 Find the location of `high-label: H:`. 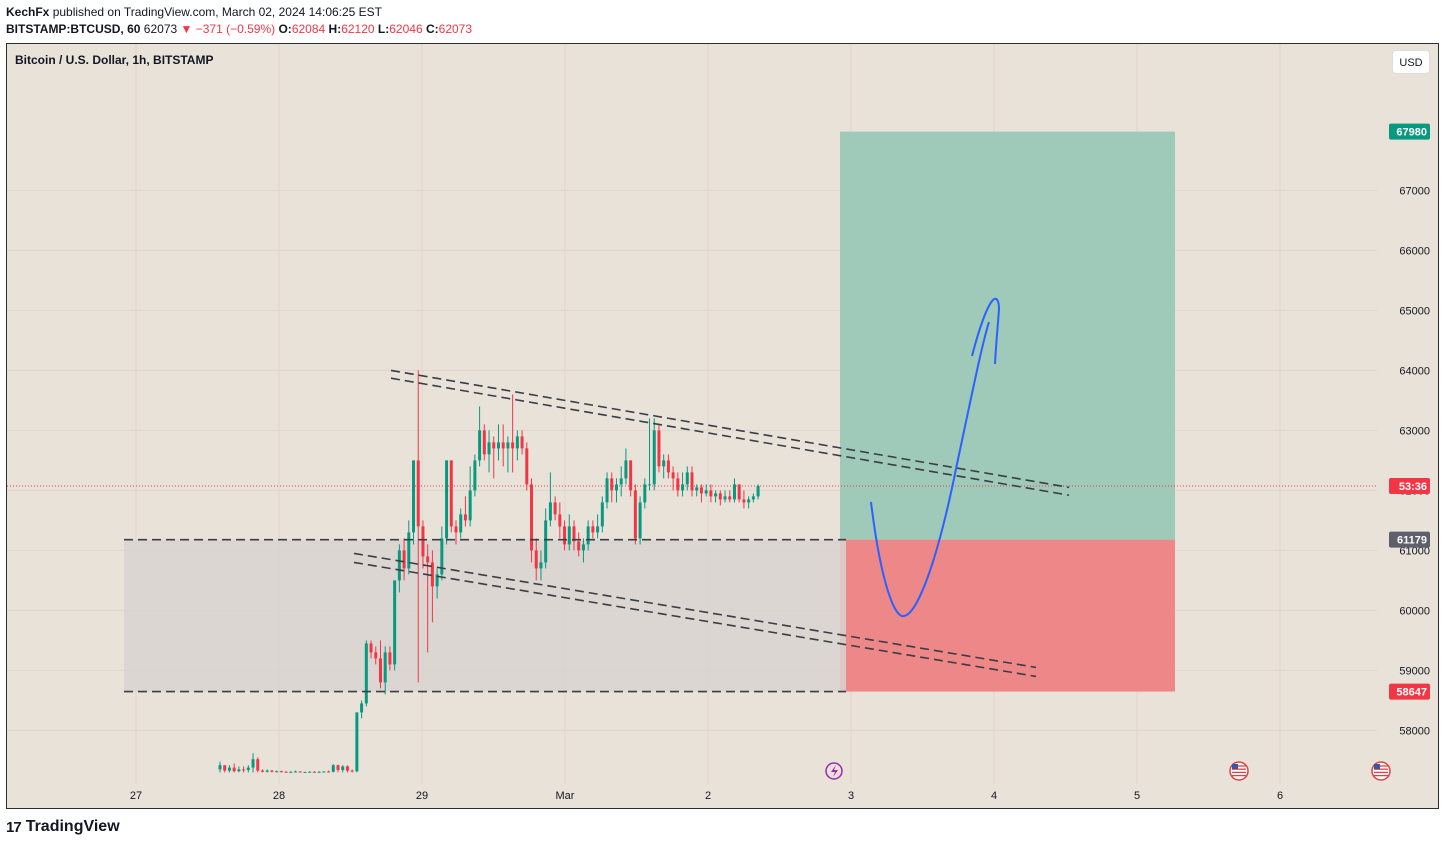

high-label: H: is located at coordinates (335, 29).